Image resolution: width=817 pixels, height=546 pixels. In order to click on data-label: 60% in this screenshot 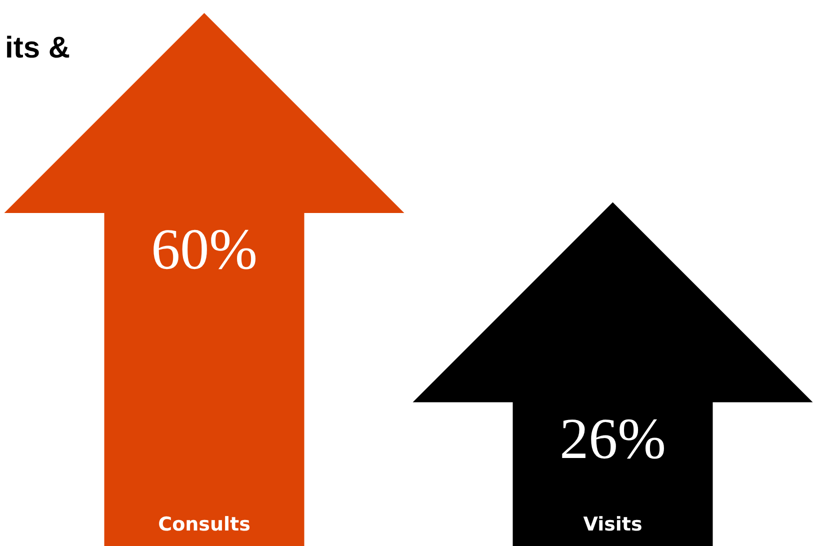, I will do `click(204, 249)`.